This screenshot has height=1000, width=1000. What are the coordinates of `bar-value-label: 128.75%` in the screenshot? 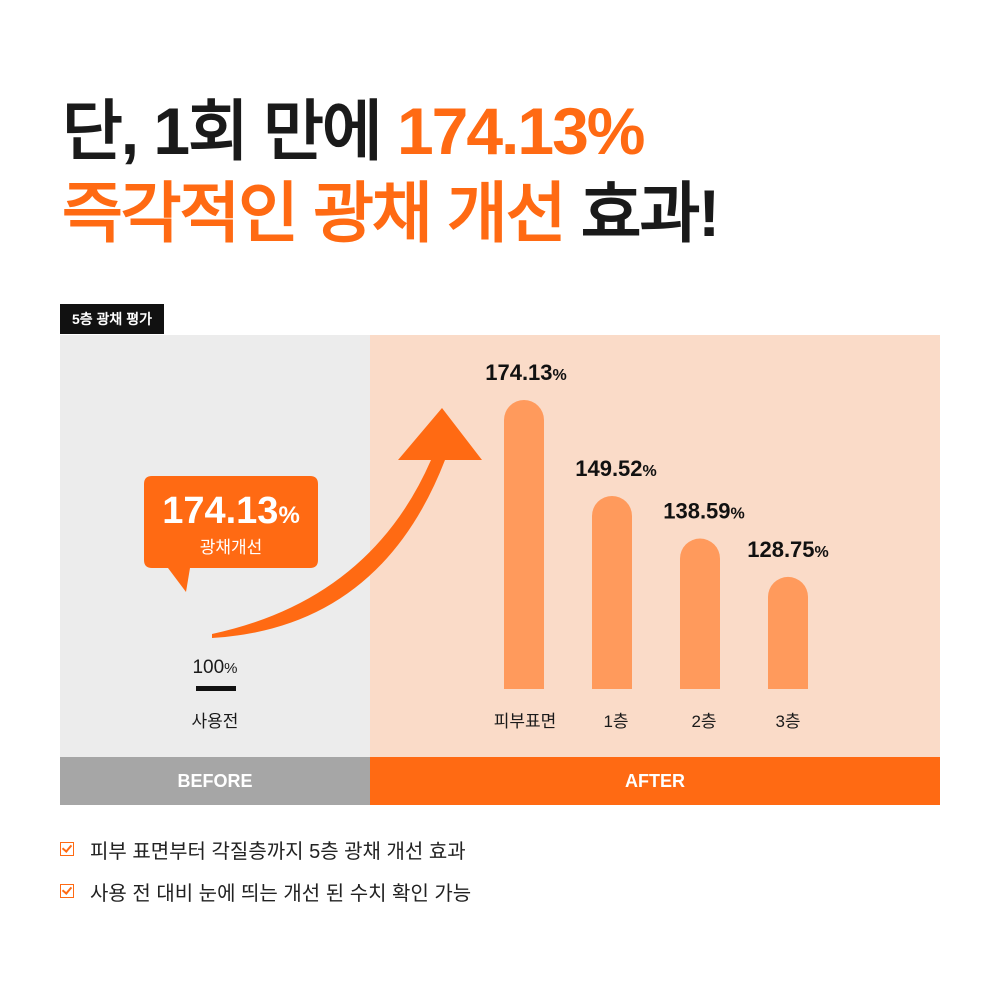 It's located at (788, 549).